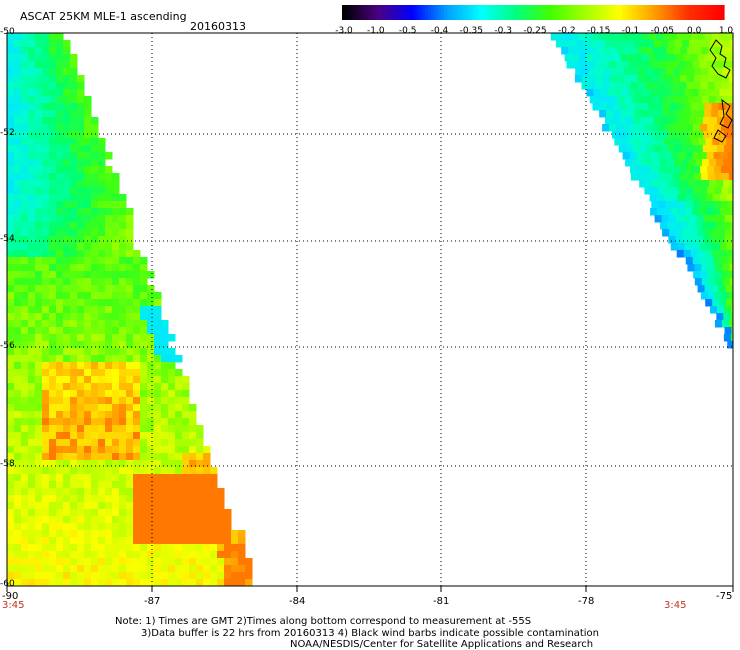 The image size is (740, 650). What do you see at coordinates (535, 31) in the screenshot?
I see `colorbar-label: -0.25` at bounding box center [535, 31].